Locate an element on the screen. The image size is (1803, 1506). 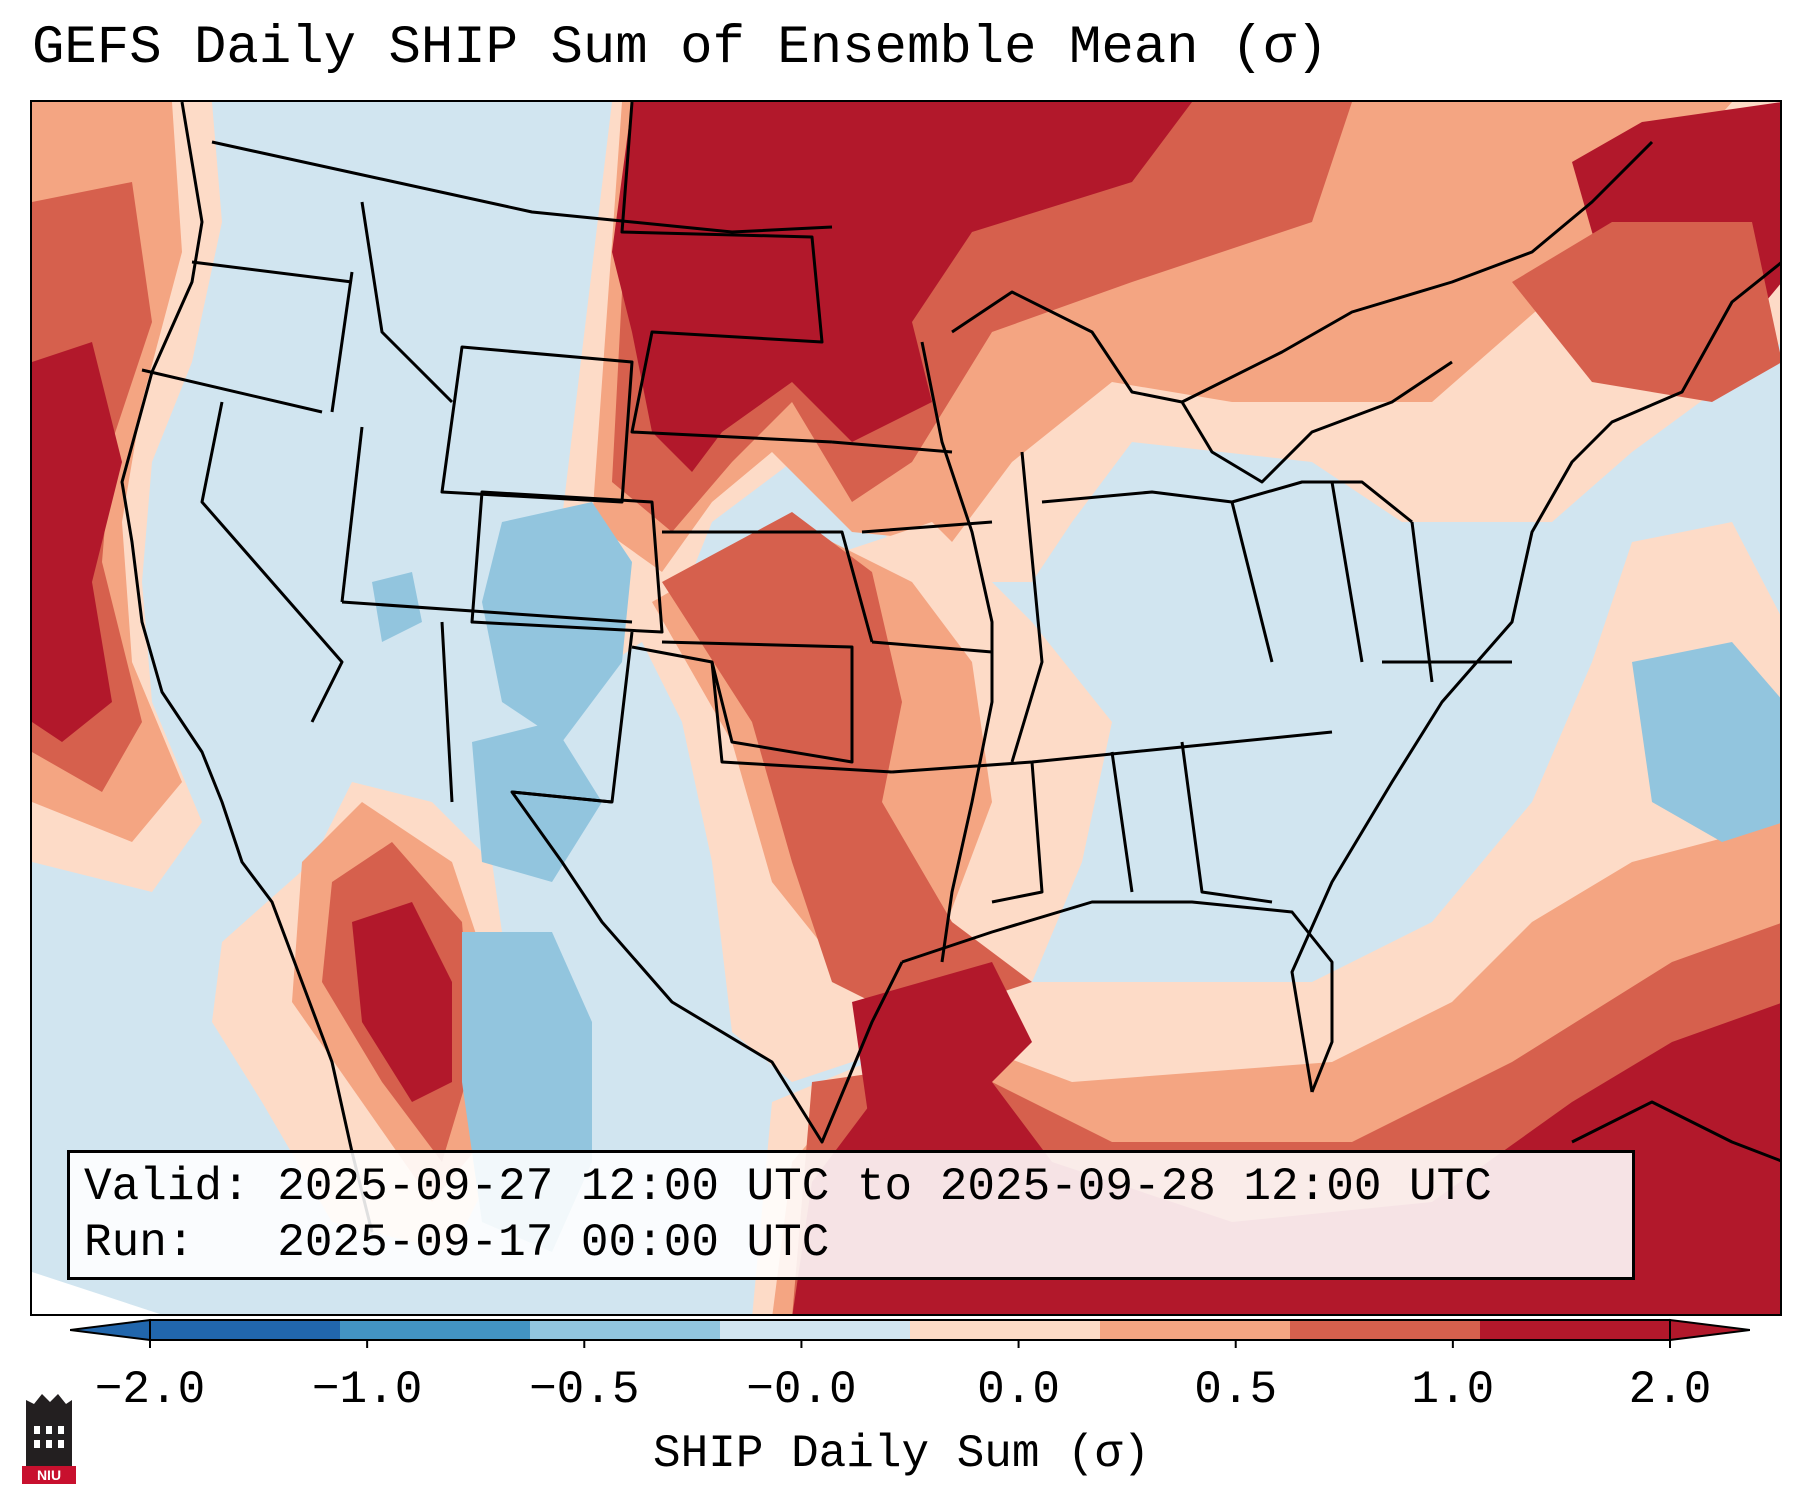
colorbar-tick-label: 0.5 is located at coordinates (1236, 1390).